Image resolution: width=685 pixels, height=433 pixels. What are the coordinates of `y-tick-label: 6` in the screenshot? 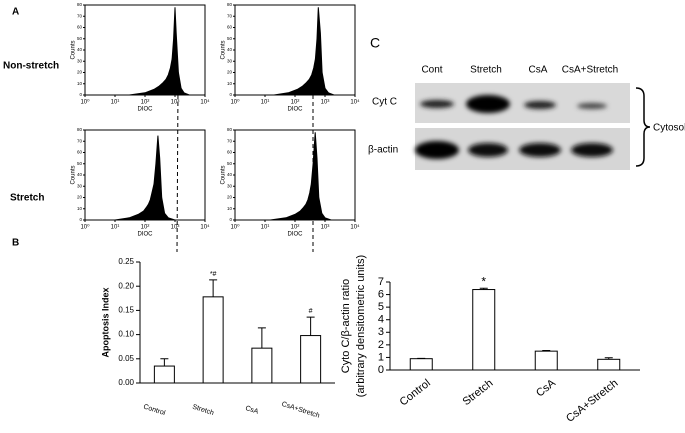 It's located at (381, 294).